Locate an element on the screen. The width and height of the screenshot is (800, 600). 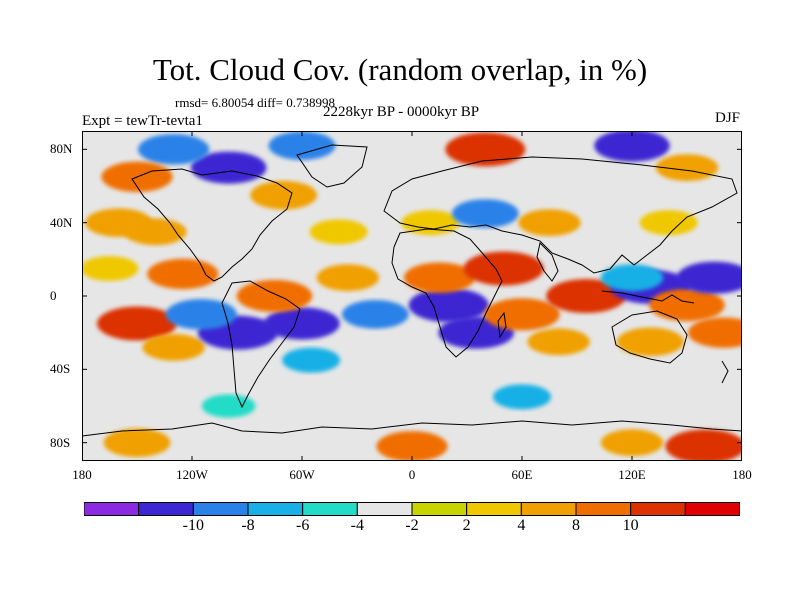
lat-tick-label: 80N is located at coordinates (61, 149).